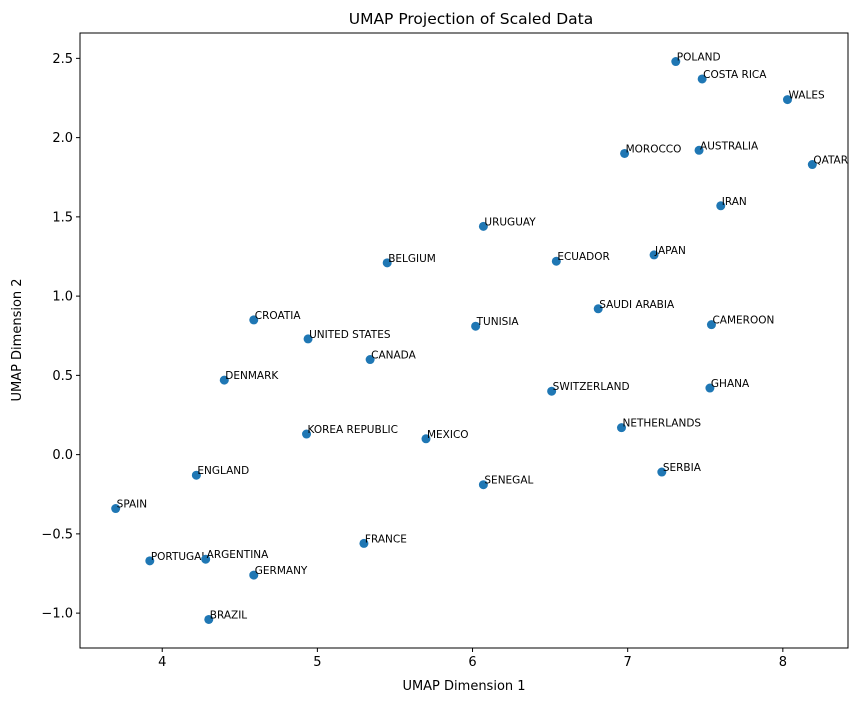 The width and height of the screenshot is (859, 701). What do you see at coordinates (670, 251) in the screenshot?
I see `point-label: JAPAN` at bounding box center [670, 251].